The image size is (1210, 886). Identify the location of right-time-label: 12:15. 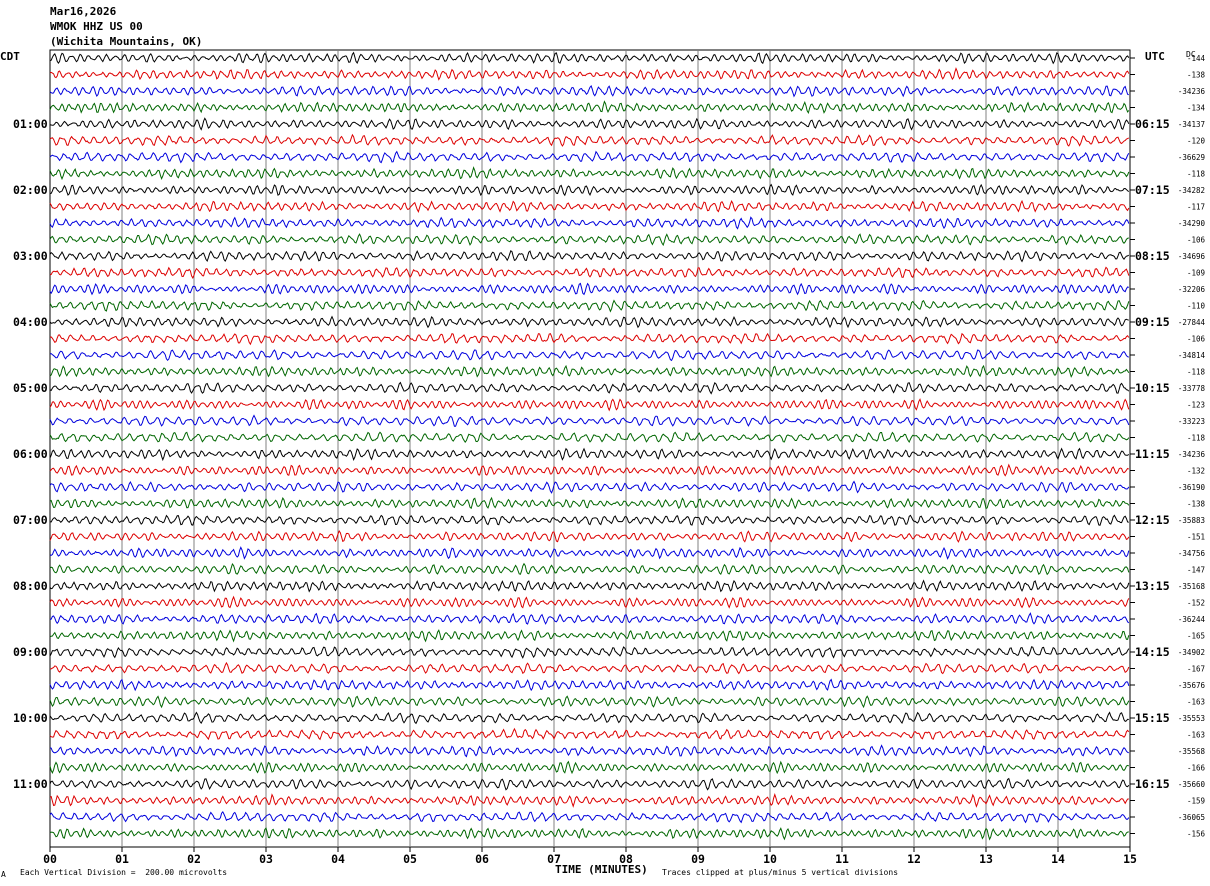
(1152, 520).